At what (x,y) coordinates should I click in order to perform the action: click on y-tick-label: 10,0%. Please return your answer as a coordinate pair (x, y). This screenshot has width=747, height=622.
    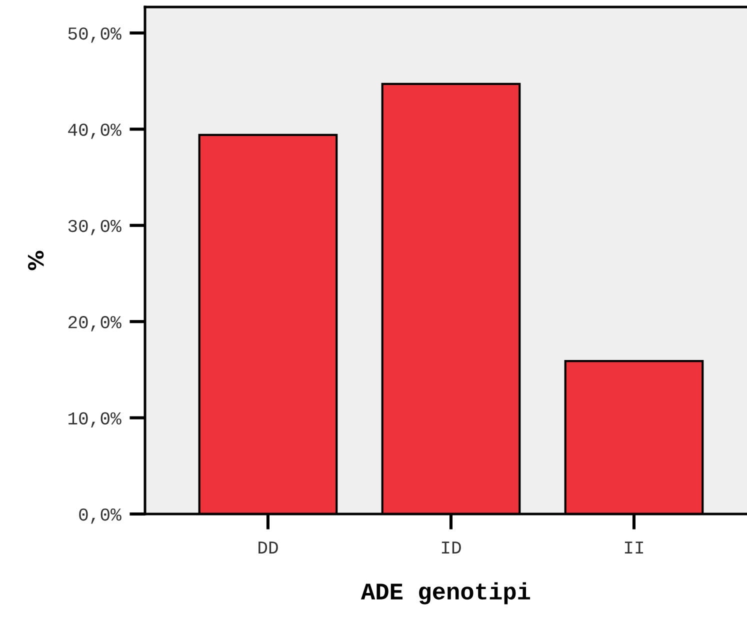
    Looking at the image, I should click on (95, 420).